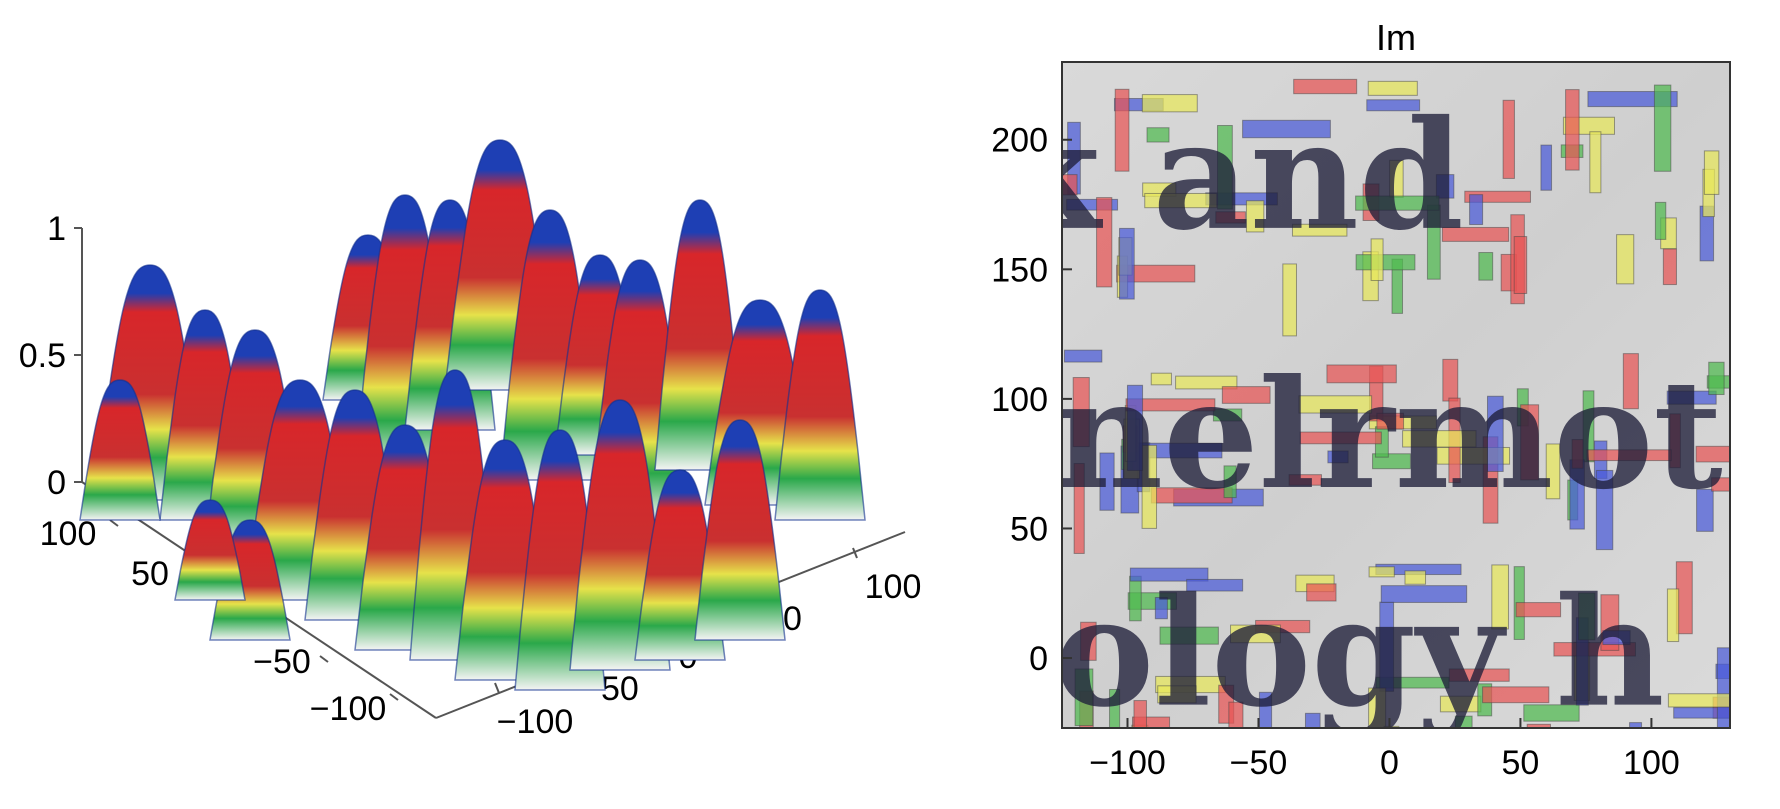 The height and width of the screenshot is (809, 1780). I want to click on image-x-ticks: −100 −50 0 50 100, so click(1384, 750).